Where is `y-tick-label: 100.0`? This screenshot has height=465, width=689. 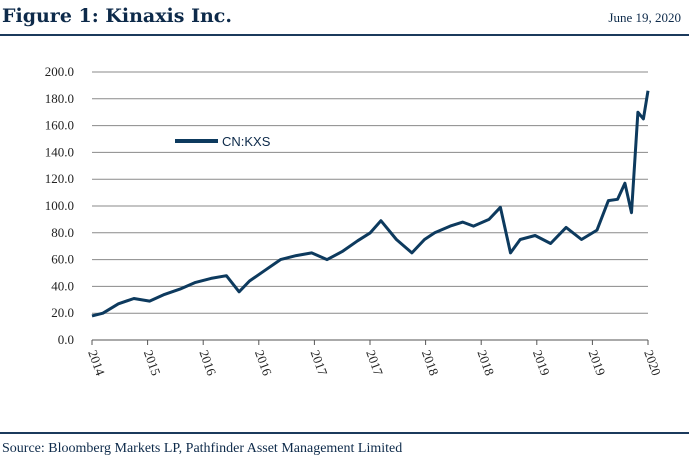
y-tick-label: 100.0 is located at coordinates (59, 205).